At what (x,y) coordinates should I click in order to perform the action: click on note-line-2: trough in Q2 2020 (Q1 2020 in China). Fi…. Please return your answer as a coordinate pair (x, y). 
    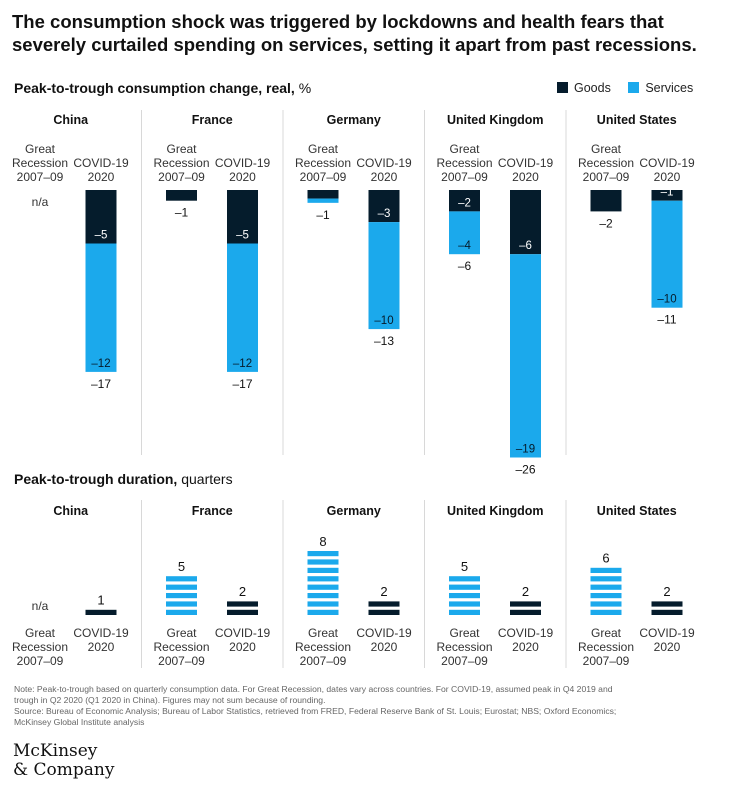
    Looking at the image, I should click on (170, 700).